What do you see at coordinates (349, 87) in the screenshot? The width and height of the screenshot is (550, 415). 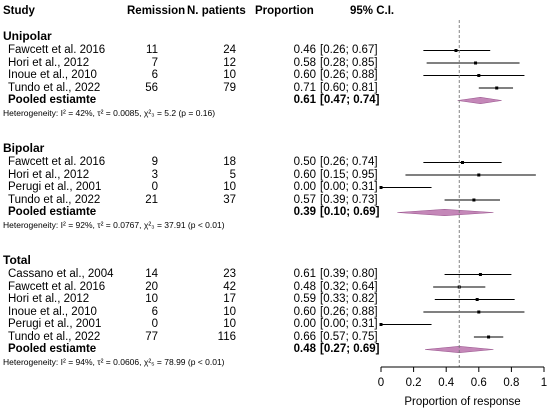 I see `ci-value: [0.60; 0.81]` at bounding box center [349, 87].